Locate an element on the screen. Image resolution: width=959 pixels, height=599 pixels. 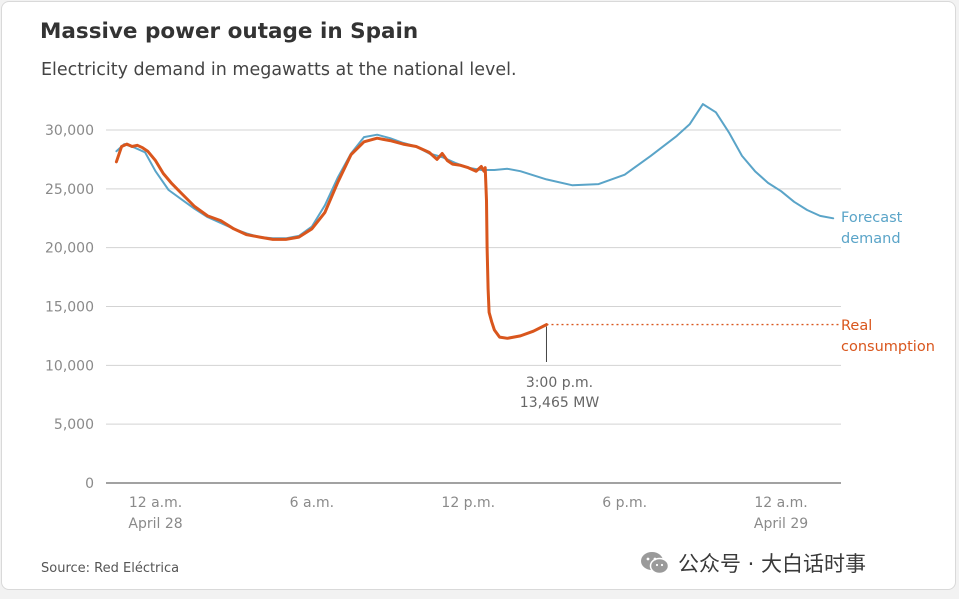
y-tick-label: 30,000 is located at coordinates (69, 131).